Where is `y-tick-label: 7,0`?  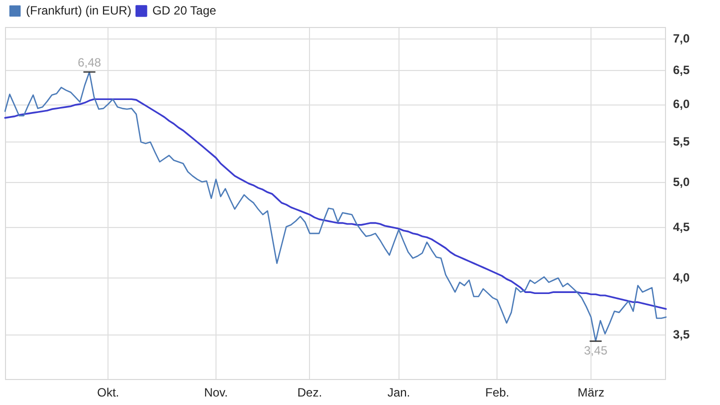
y-tick-label: 7,0 is located at coordinates (681, 38).